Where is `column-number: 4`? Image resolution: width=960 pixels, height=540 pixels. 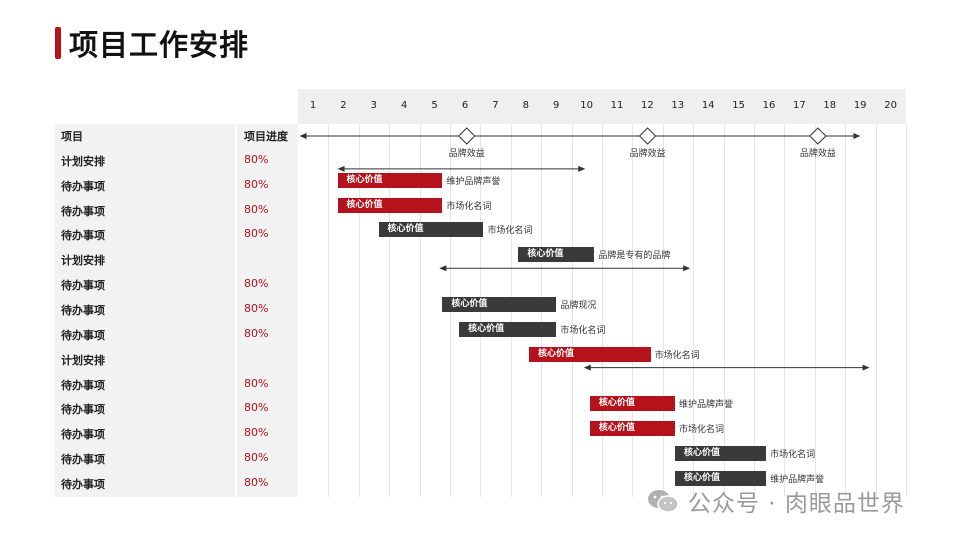
column-number: 4 is located at coordinates (404, 105).